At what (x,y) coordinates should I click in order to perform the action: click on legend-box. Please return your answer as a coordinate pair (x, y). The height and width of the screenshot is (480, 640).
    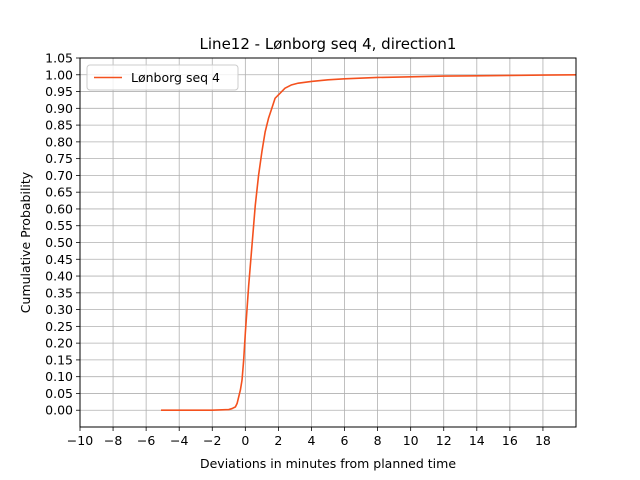
    Looking at the image, I should click on (162, 77).